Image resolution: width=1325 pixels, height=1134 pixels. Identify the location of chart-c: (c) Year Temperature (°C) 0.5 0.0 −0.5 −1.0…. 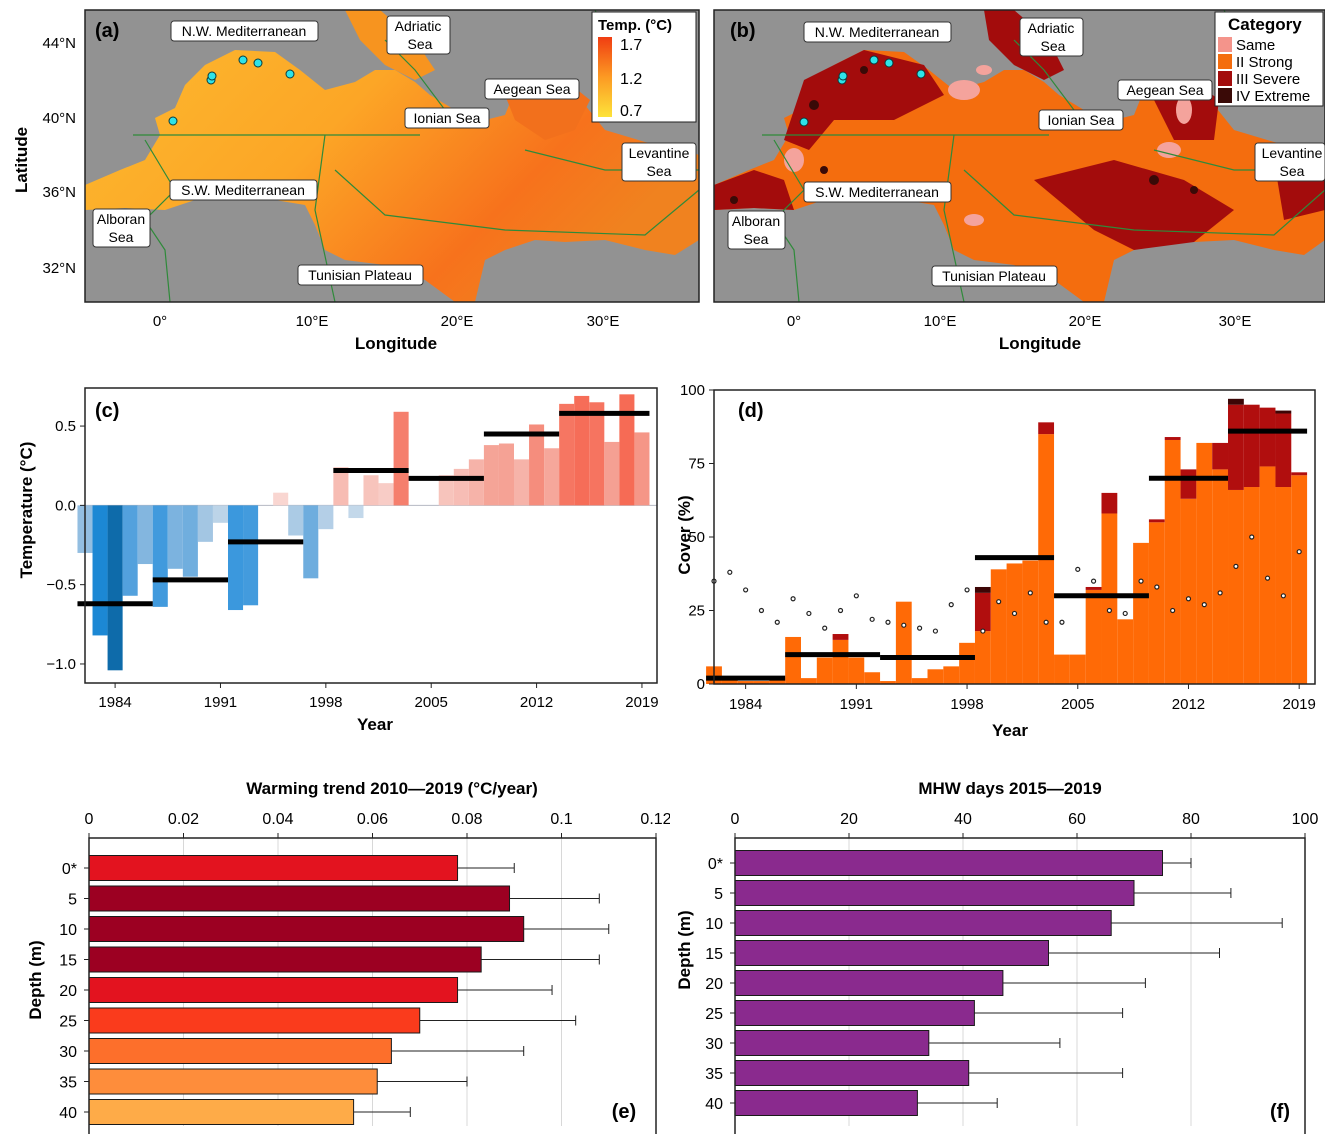
(338, 560).